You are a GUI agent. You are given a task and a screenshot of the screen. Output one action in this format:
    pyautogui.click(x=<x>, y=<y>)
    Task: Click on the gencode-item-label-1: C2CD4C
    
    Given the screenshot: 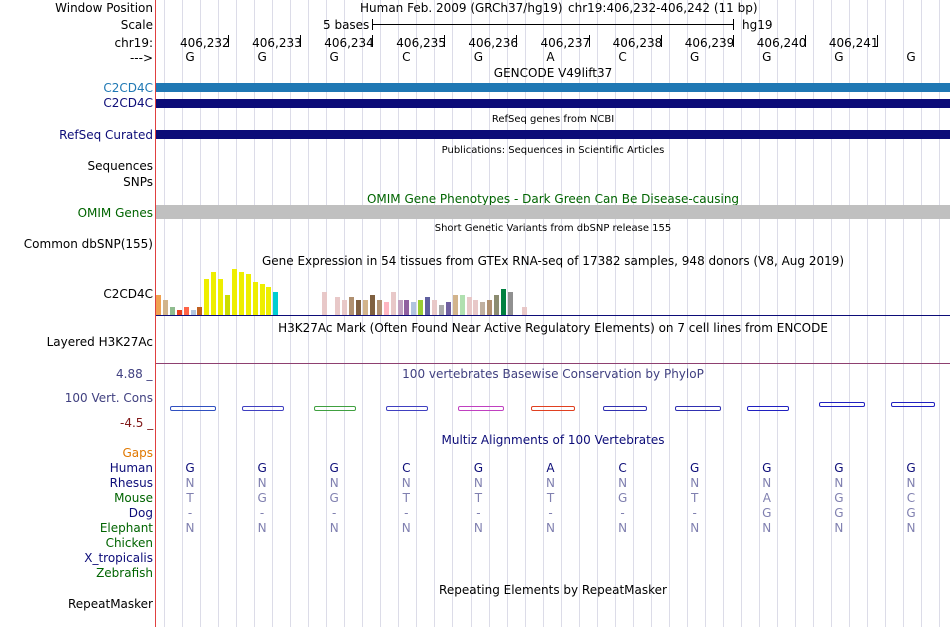 What is the action you would take?
    pyautogui.click(x=128, y=88)
    